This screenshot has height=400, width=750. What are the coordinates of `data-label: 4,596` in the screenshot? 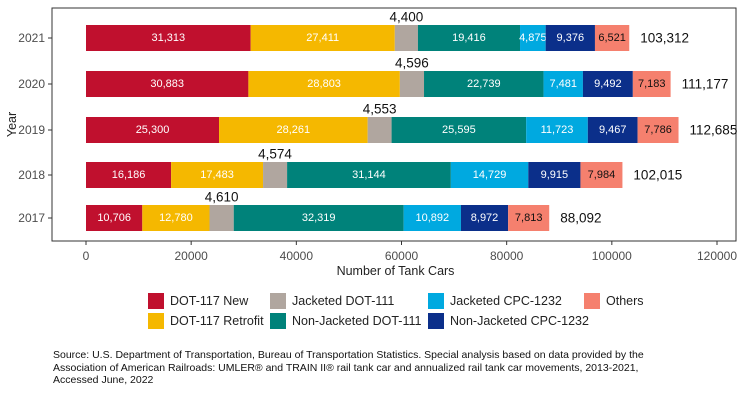 It's located at (412, 63).